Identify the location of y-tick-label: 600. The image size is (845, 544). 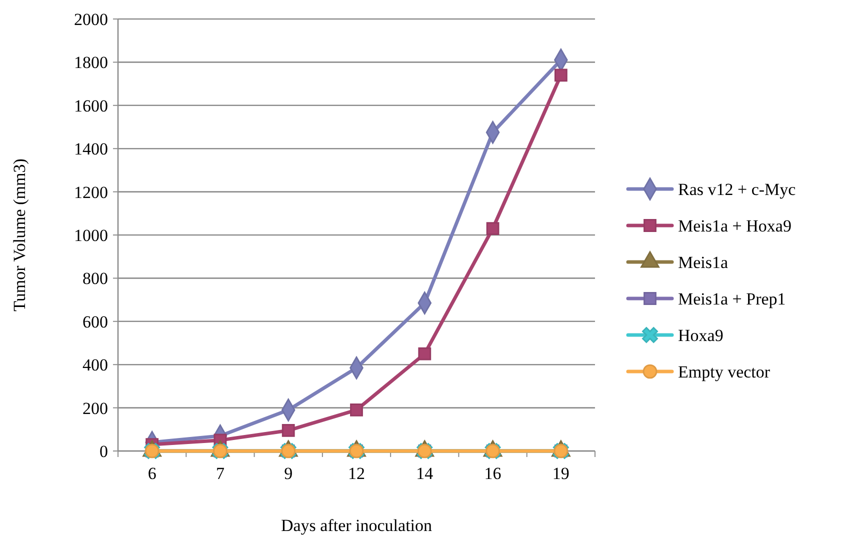
(95, 322).